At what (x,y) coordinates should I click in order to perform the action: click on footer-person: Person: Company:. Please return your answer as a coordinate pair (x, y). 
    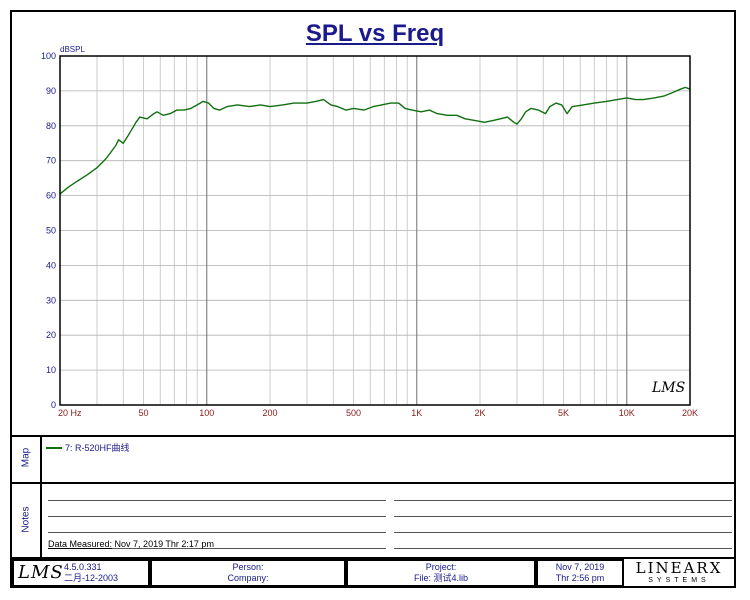
    Looking at the image, I should click on (248, 573).